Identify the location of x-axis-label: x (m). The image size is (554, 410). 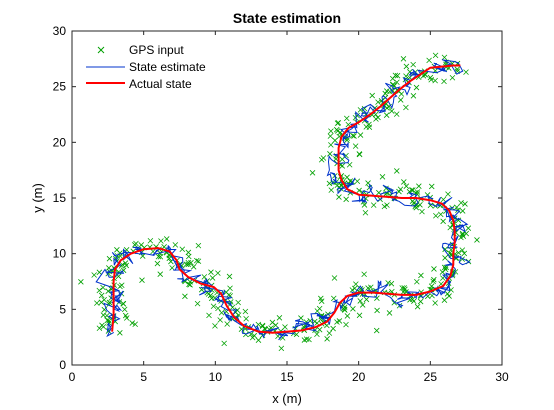
(287, 398).